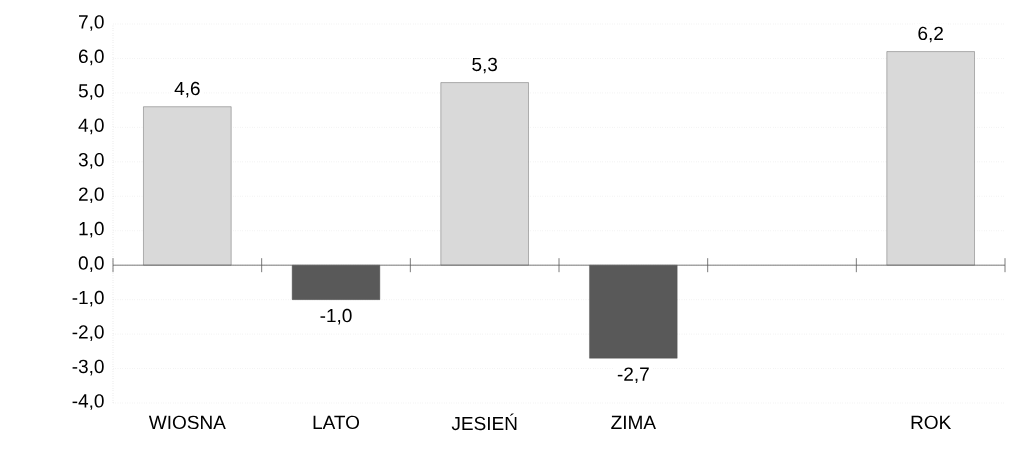 The width and height of the screenshot is (1020, 459). I want to click on x-tick-label: ZIMA, so click(633, 422).